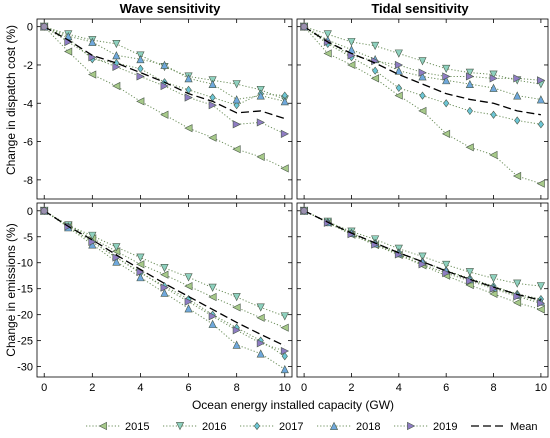 The image size is (550, 438). Describe the element at coordinates (214, 427) in the screenshot. I see `legend-label: 2016` at that location.